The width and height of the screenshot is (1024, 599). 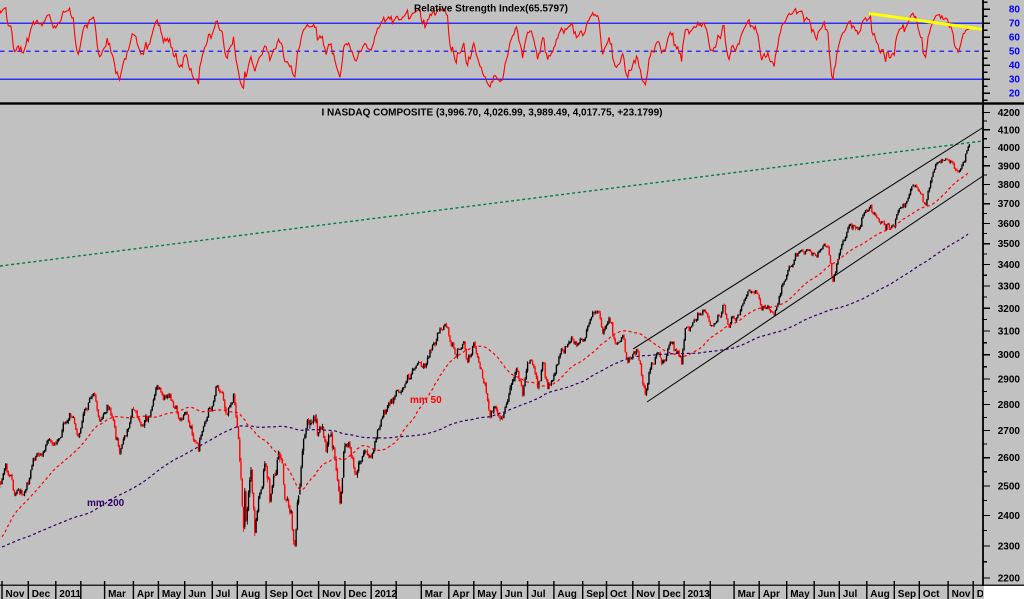 I want to click on svg-text: 2800, so click(x=1009, y=405).